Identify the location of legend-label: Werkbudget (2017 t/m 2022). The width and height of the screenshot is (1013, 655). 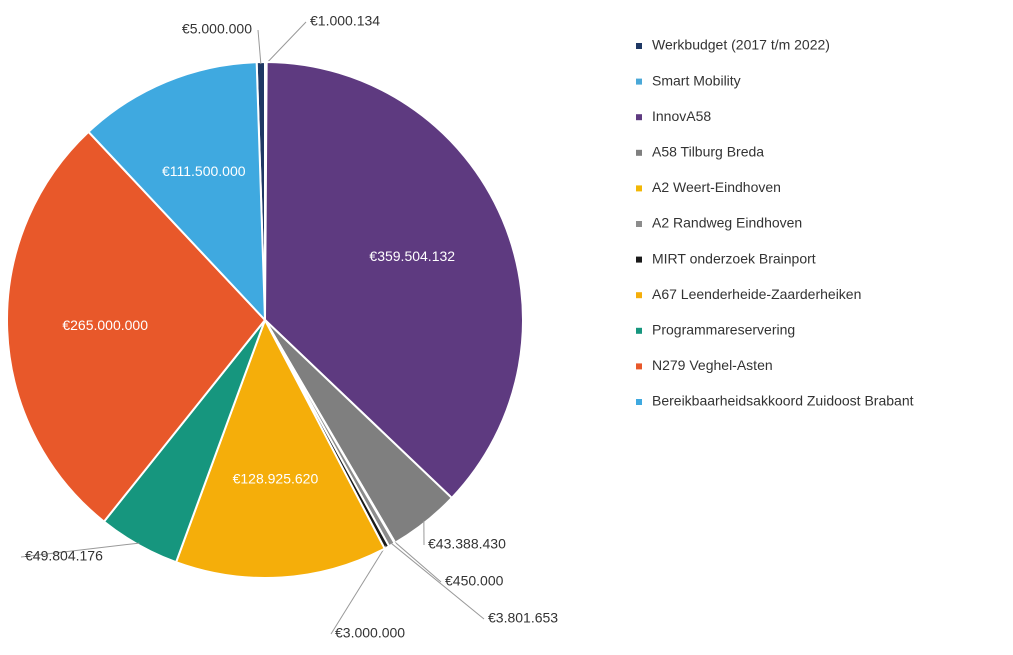
(741, 45).